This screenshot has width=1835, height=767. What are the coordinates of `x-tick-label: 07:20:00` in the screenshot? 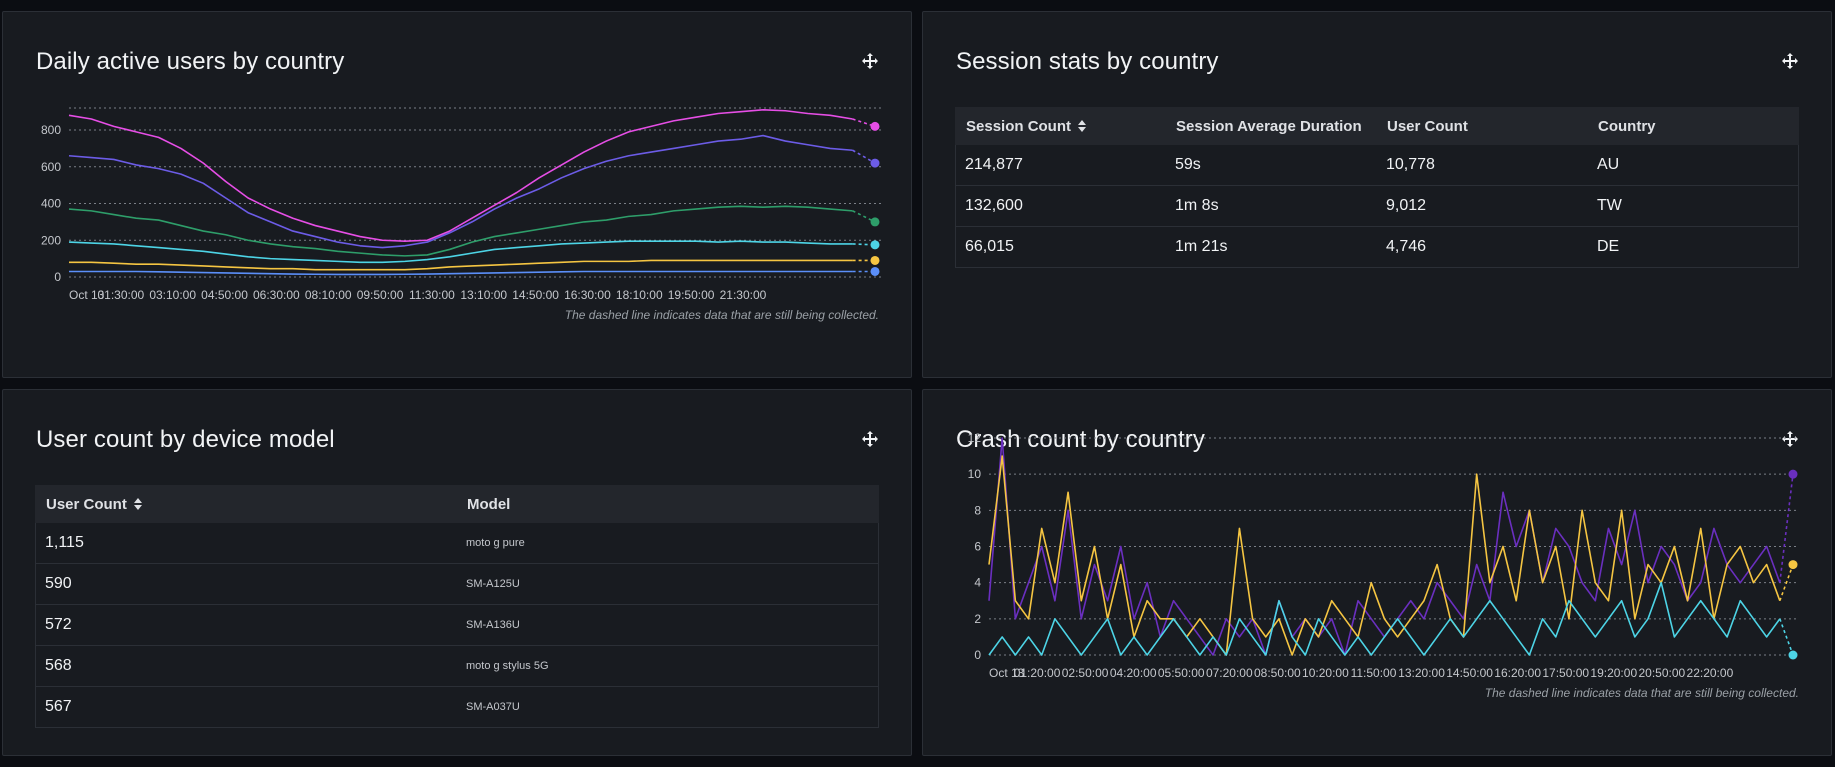 It's located at (1229, 673).